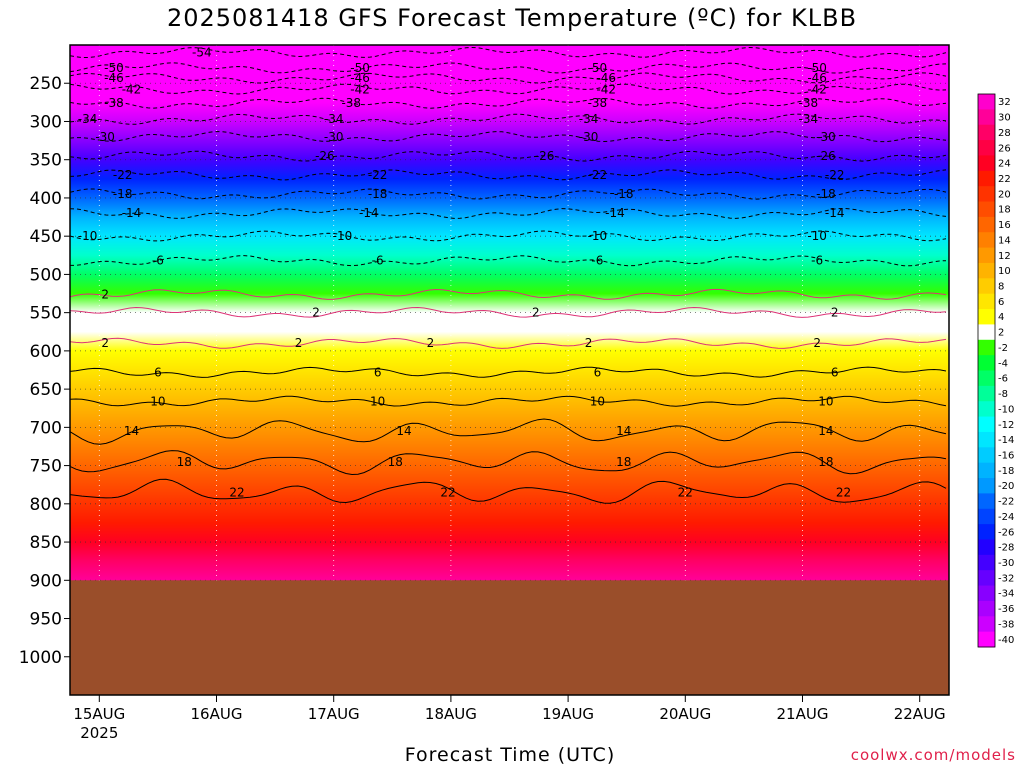  Describe the element at coordinates (46, 122) in the screenshot. I see `y-tick-label: 300` at that location.